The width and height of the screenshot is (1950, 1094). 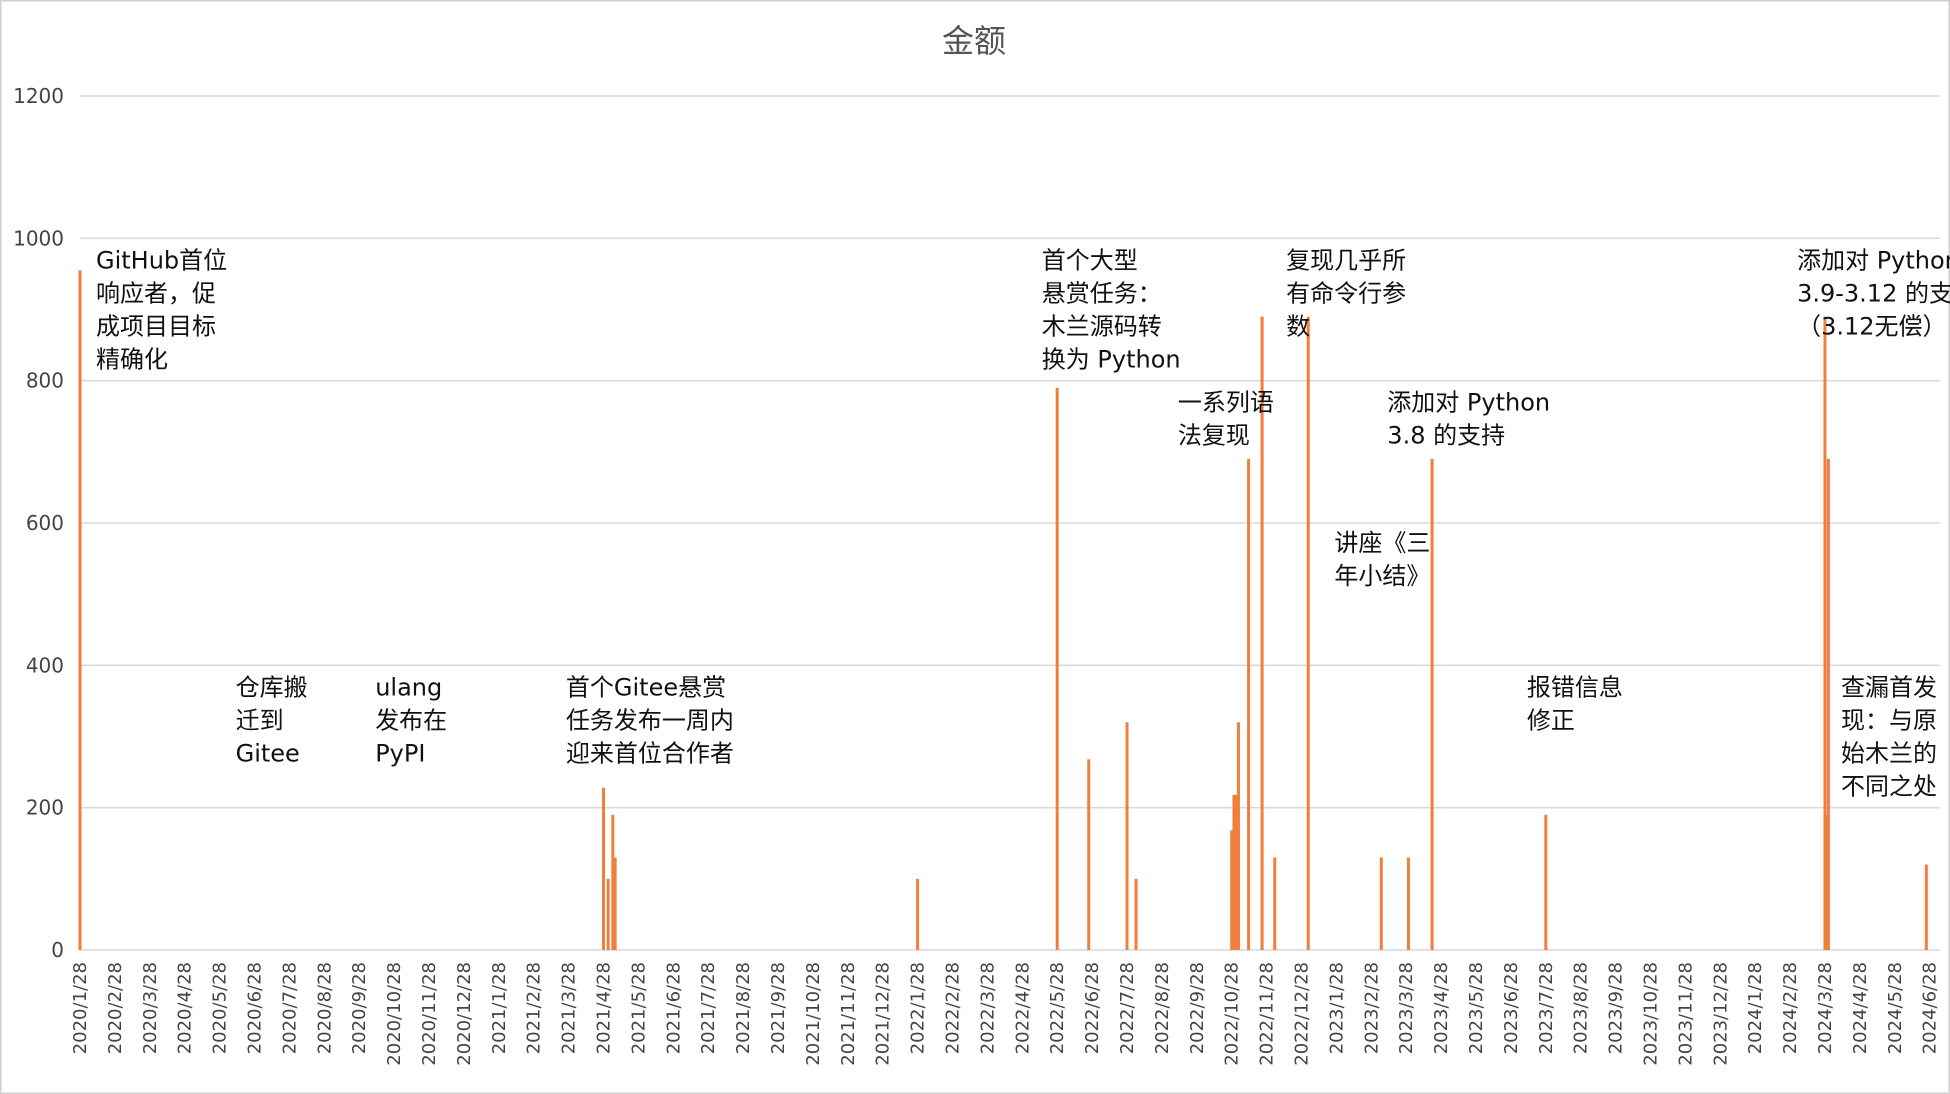 I want to click on x-tick-label: 2024/5/28, so click(x=1895, y=1008).